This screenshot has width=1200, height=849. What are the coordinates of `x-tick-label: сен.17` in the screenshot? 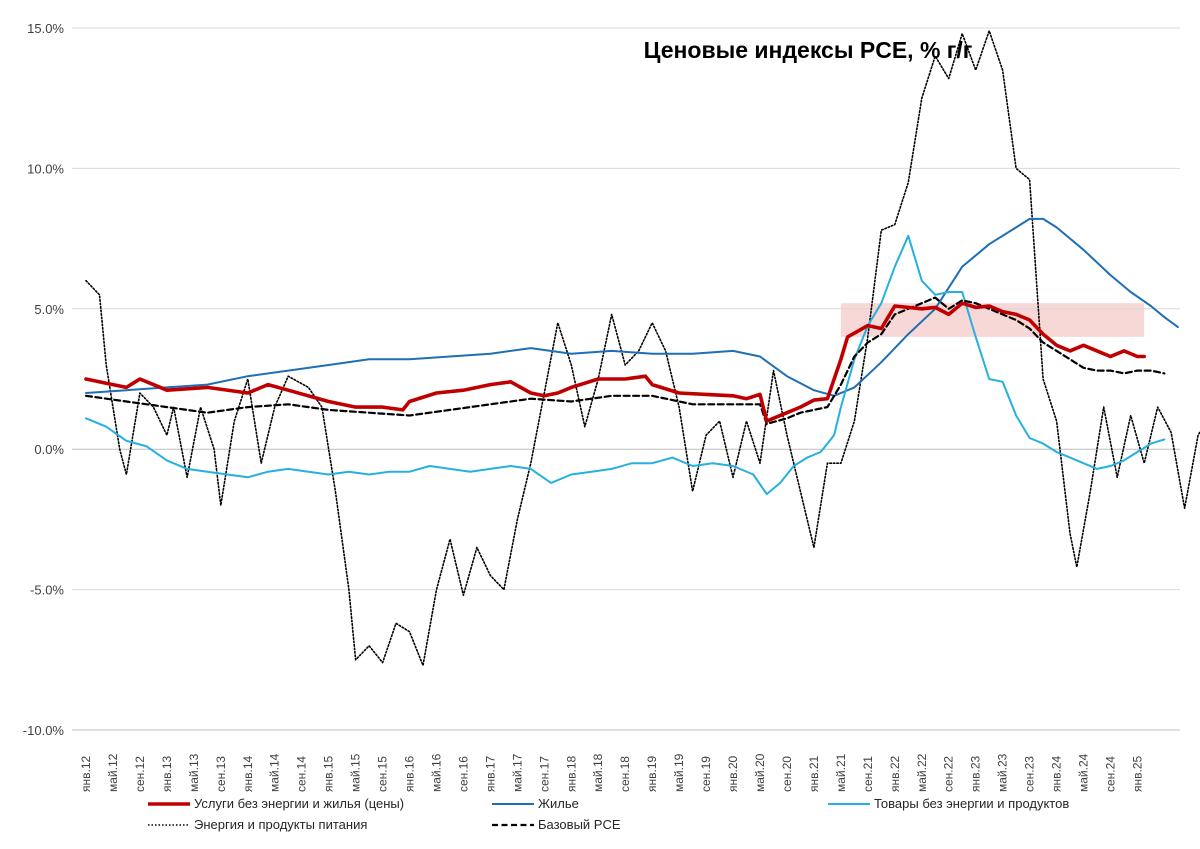 It's located at (544, 774).